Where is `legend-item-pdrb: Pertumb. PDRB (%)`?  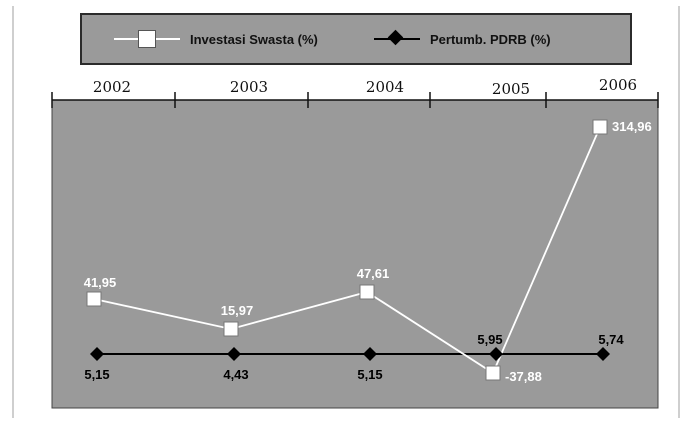
legend-item-pdrb: Pertumb. PDRB (%) is located at coordinates (462, 39).